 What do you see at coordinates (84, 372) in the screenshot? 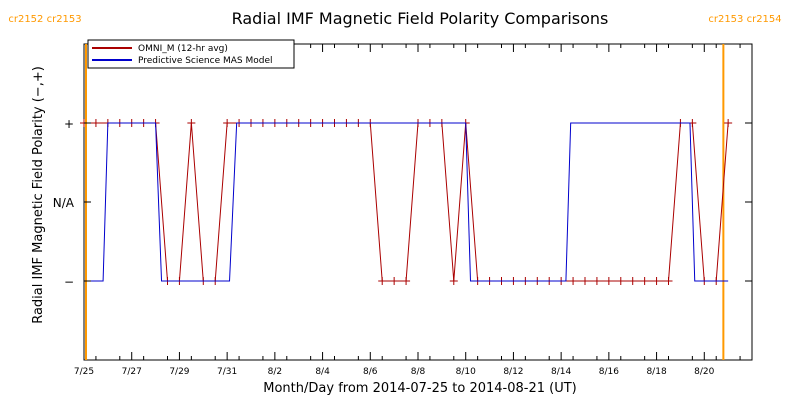
I see `x-tick-label: 7/25` at bounding box center [84, 372].